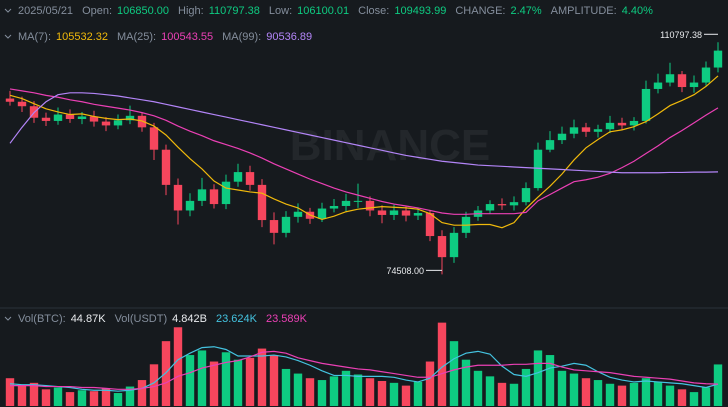 This screenshot has height=407, width=728. I want to click on ma-value: 105532.32, so click(82, 37).